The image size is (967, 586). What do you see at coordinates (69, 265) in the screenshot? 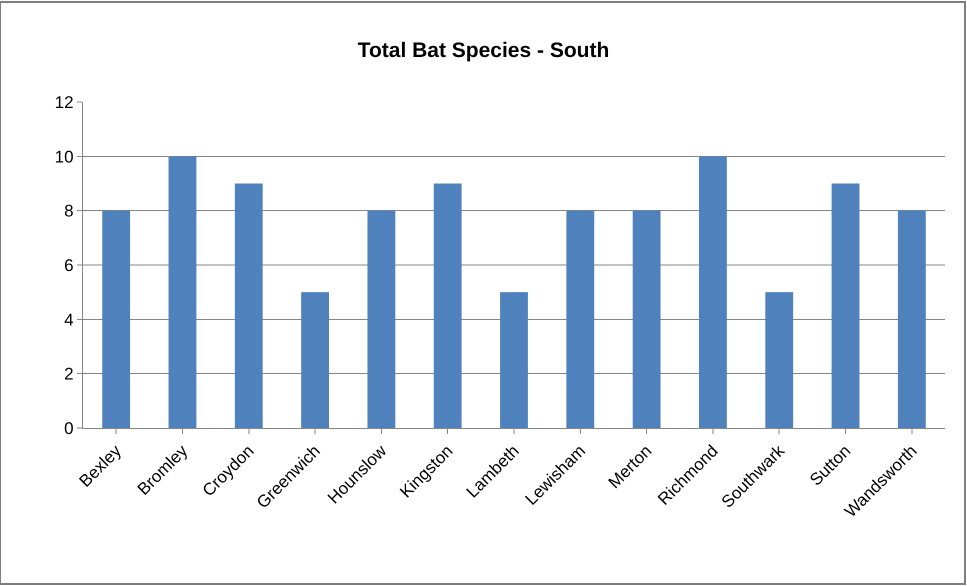
I see `y-tick-label: 6` at bounding box center [69, 265].